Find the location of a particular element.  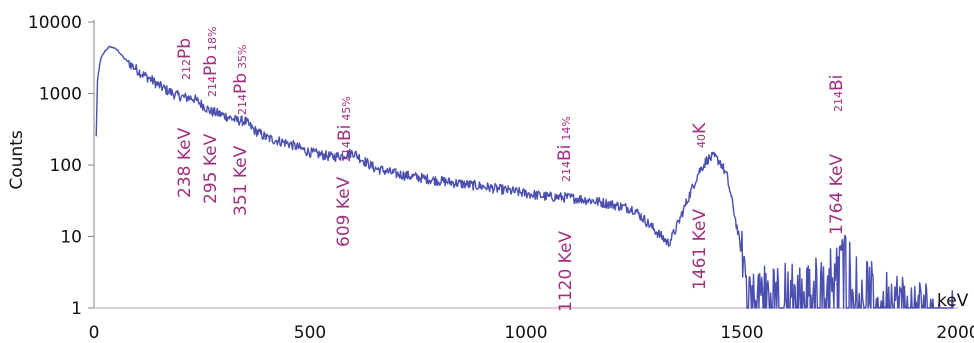

x-tick-label: 2000 is located at coordinates (955, 333).